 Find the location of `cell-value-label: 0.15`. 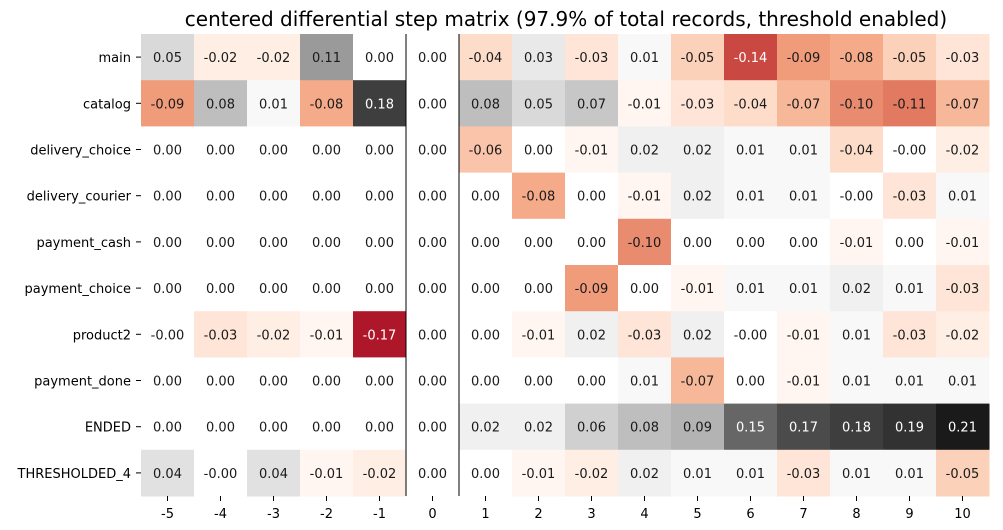

cell-value-label: 0.15 is located at coordinates (750, 428).